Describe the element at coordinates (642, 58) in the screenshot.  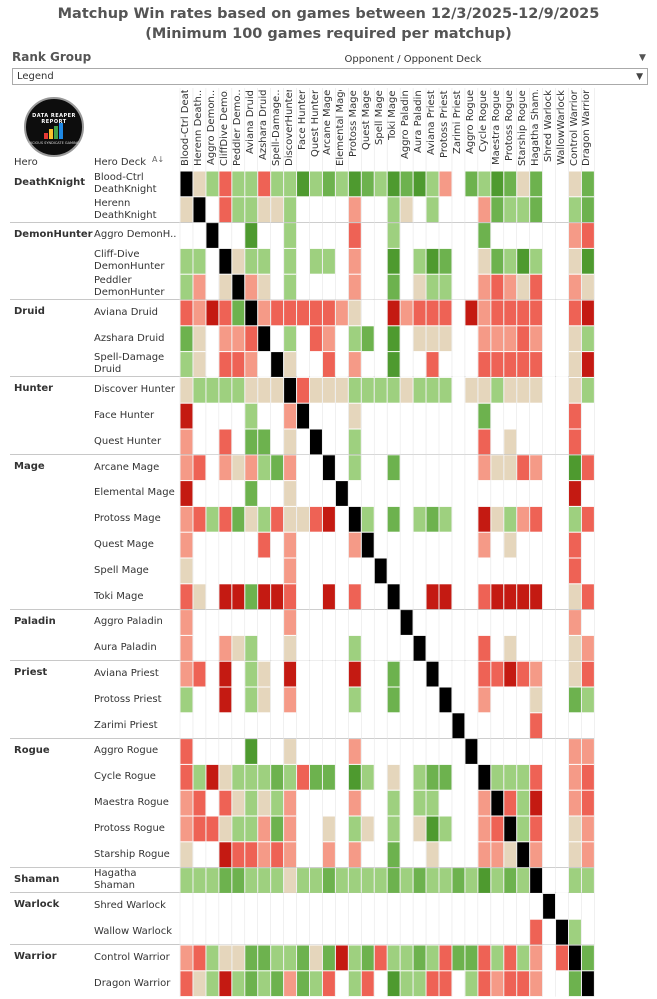
I see `opponent-sort-caret-icon: ▼` at that location.